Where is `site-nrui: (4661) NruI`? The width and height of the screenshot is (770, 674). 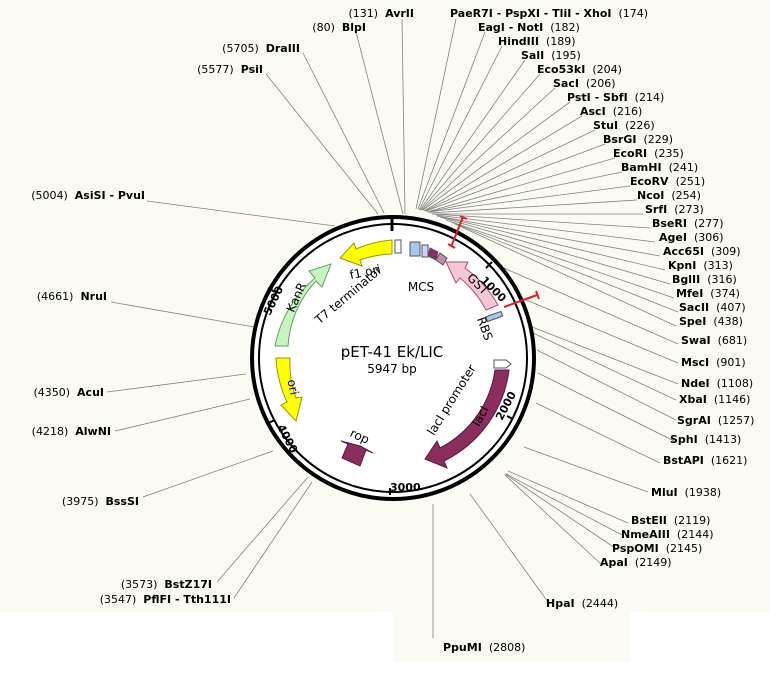
site-nrui: (4661) NruI is located at coordinates (72, 296).